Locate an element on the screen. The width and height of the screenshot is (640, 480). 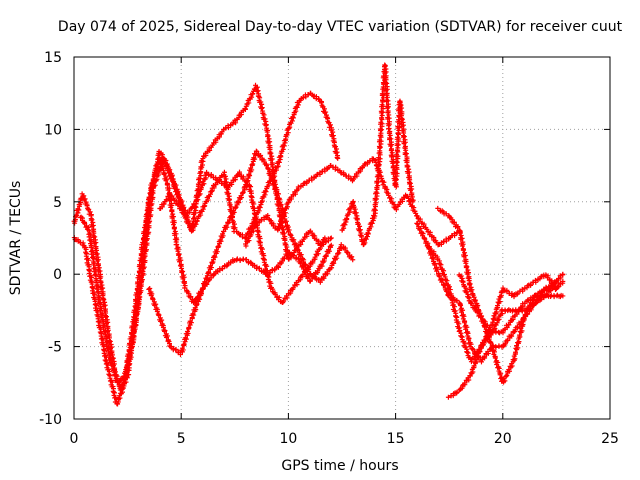
y-tick-label: 10 is located at coordinates (53, 130).